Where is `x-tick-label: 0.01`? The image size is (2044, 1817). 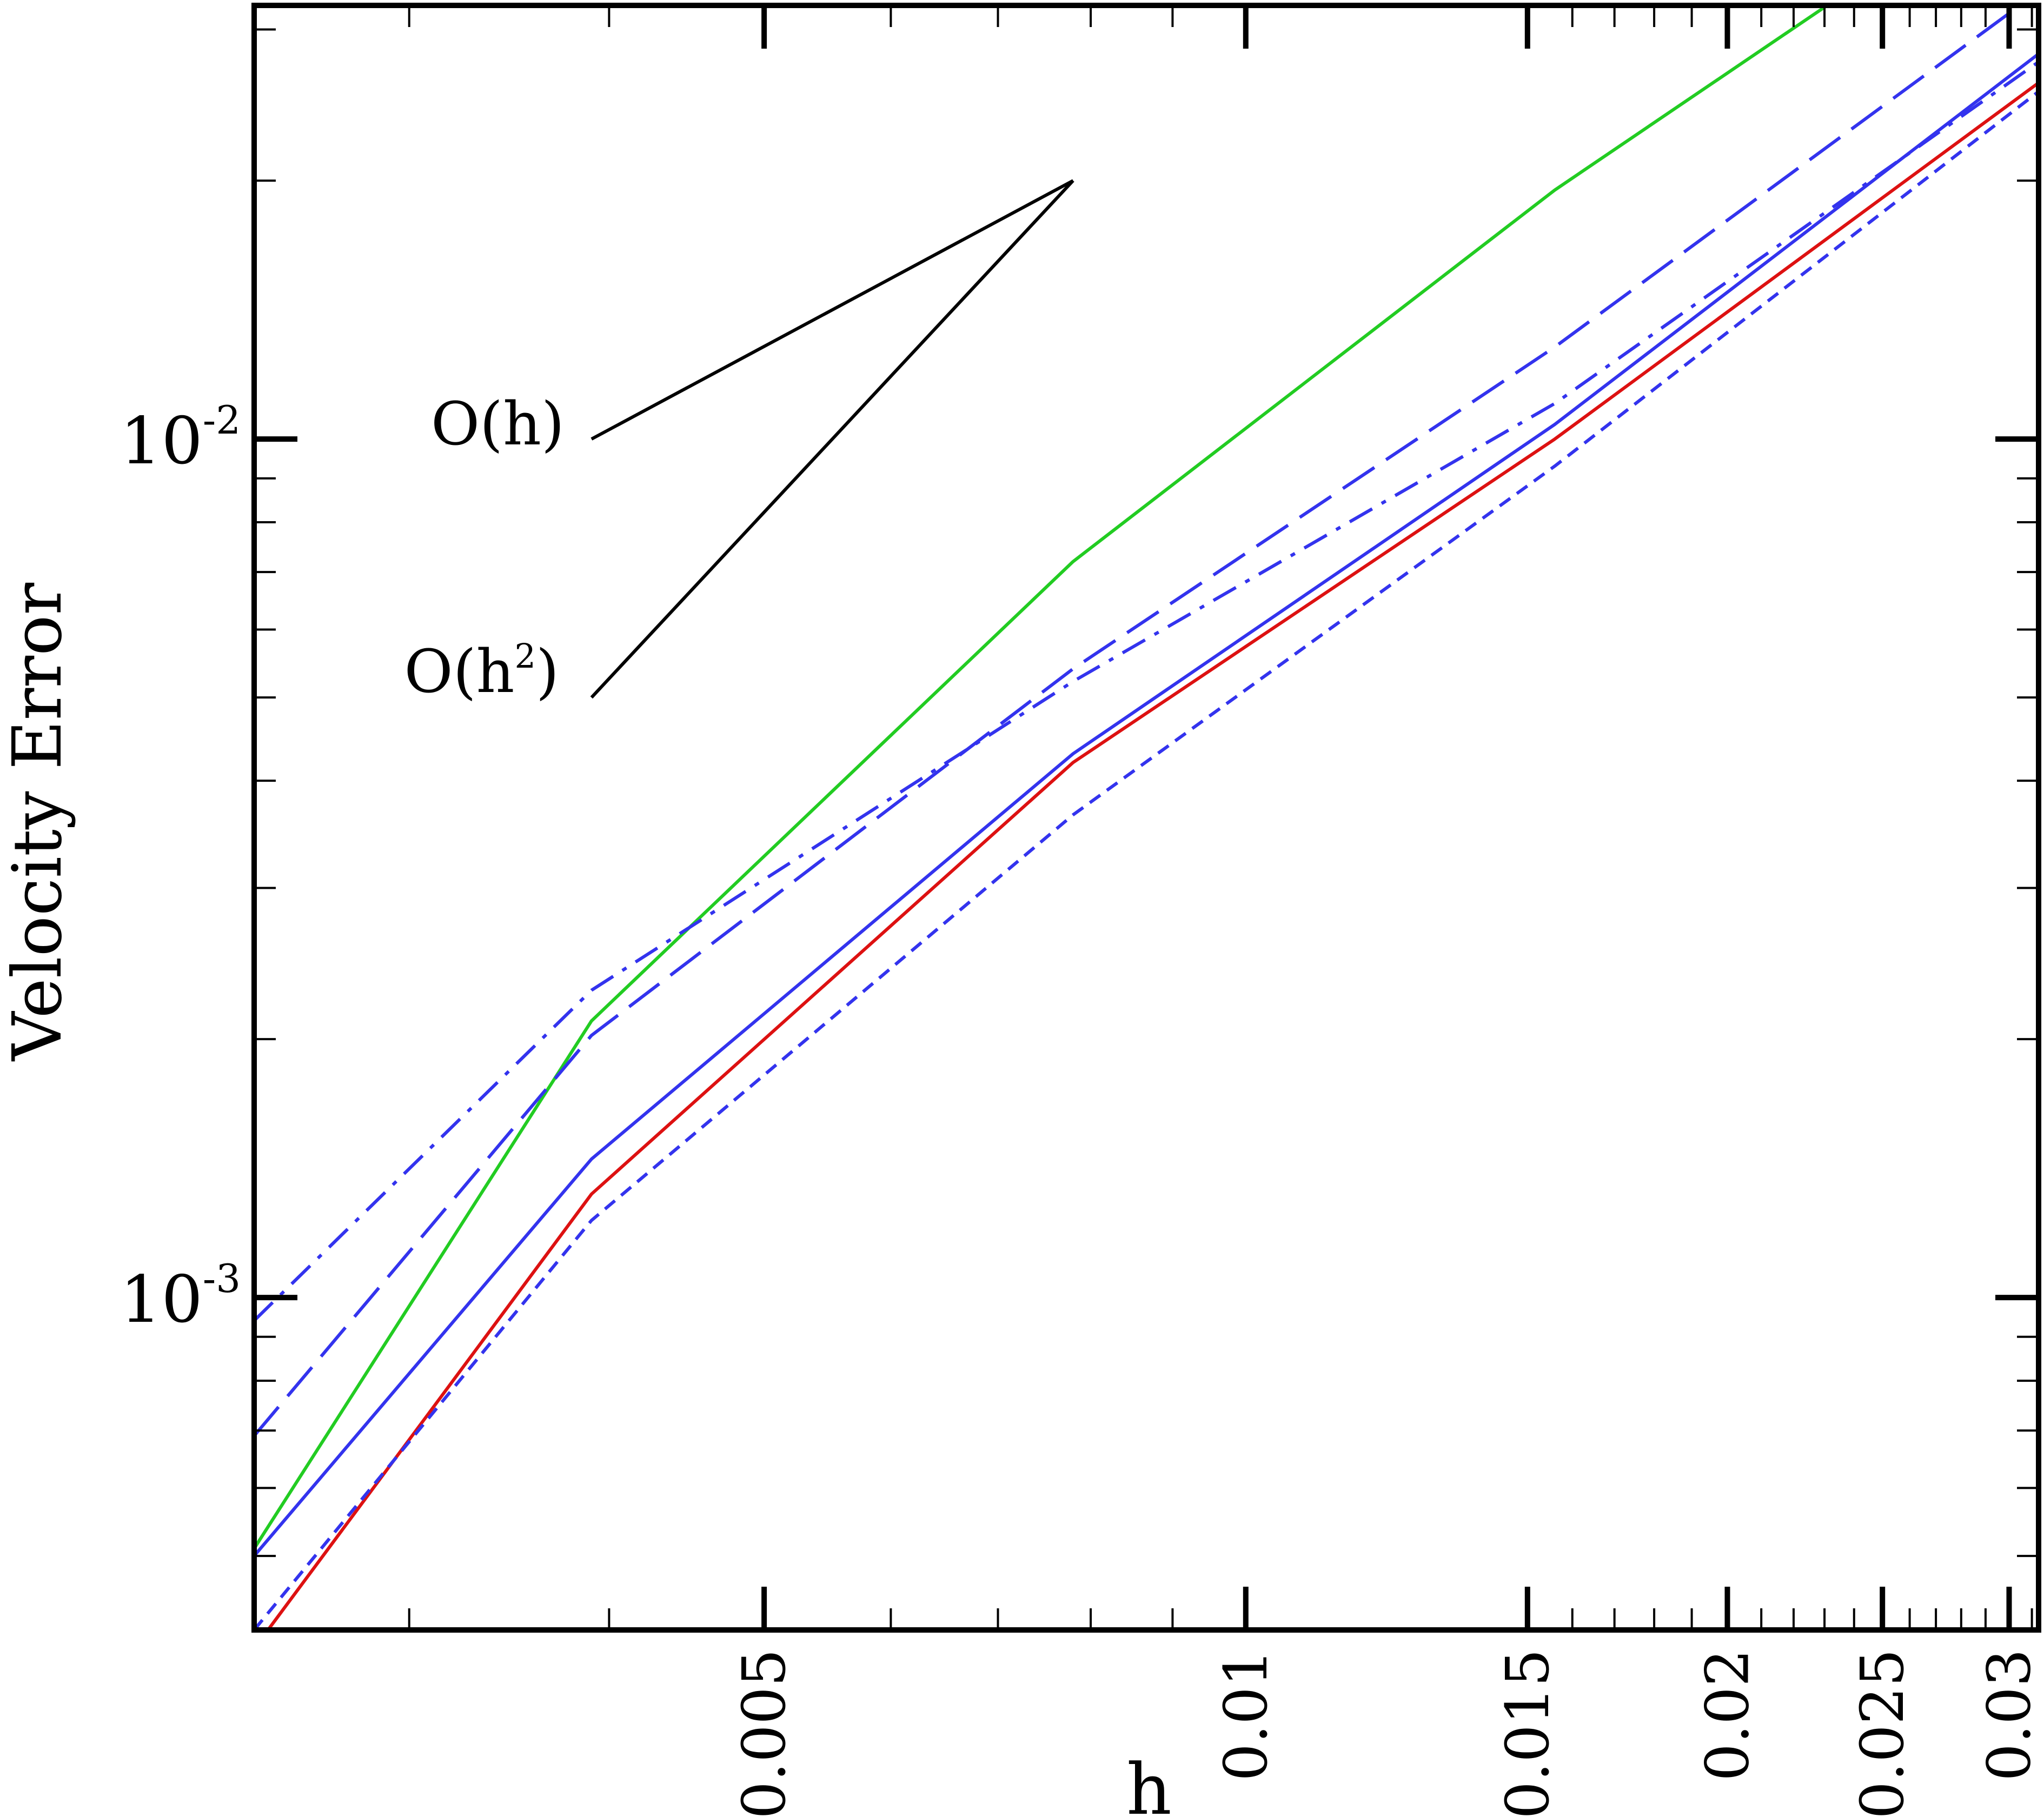
x-tick-label: 0.01 is located at coordinates (1245, 1715).